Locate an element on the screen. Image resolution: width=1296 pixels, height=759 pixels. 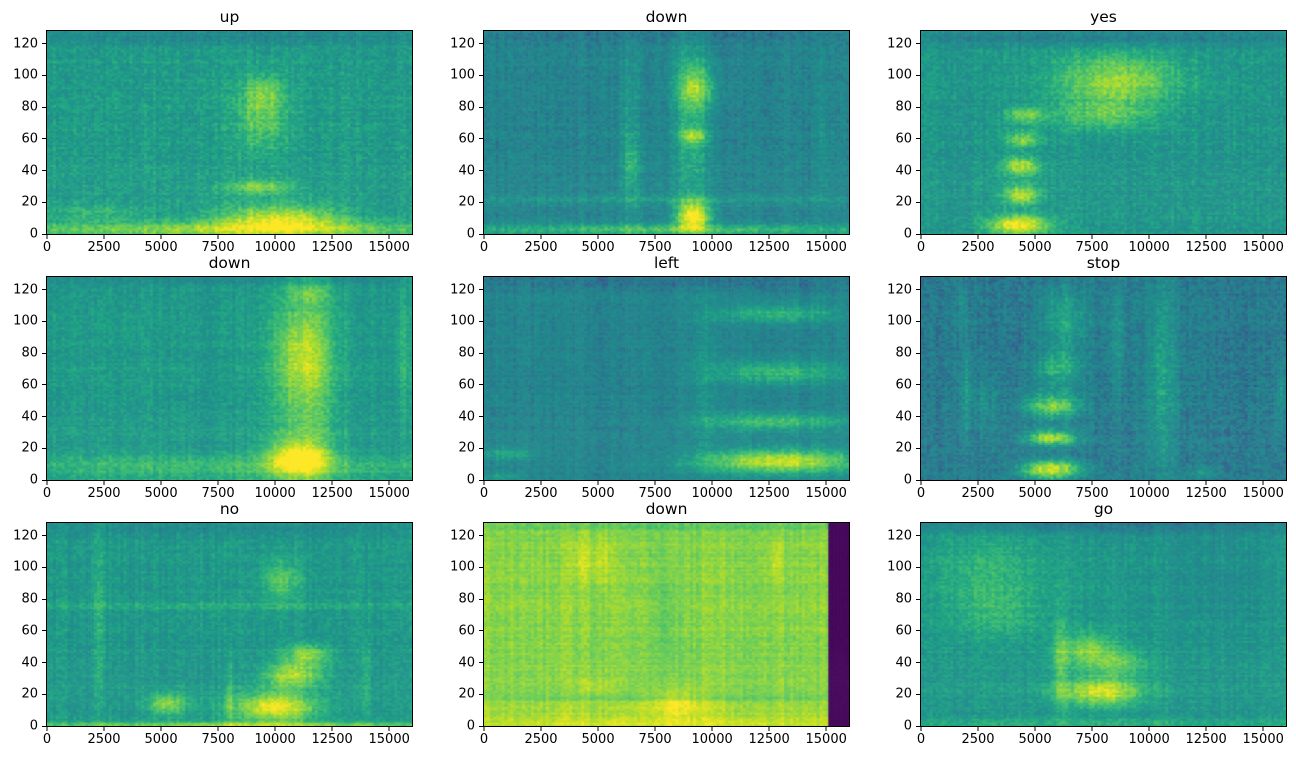
subplot-title: yes is located at coordinates (1103, 17).